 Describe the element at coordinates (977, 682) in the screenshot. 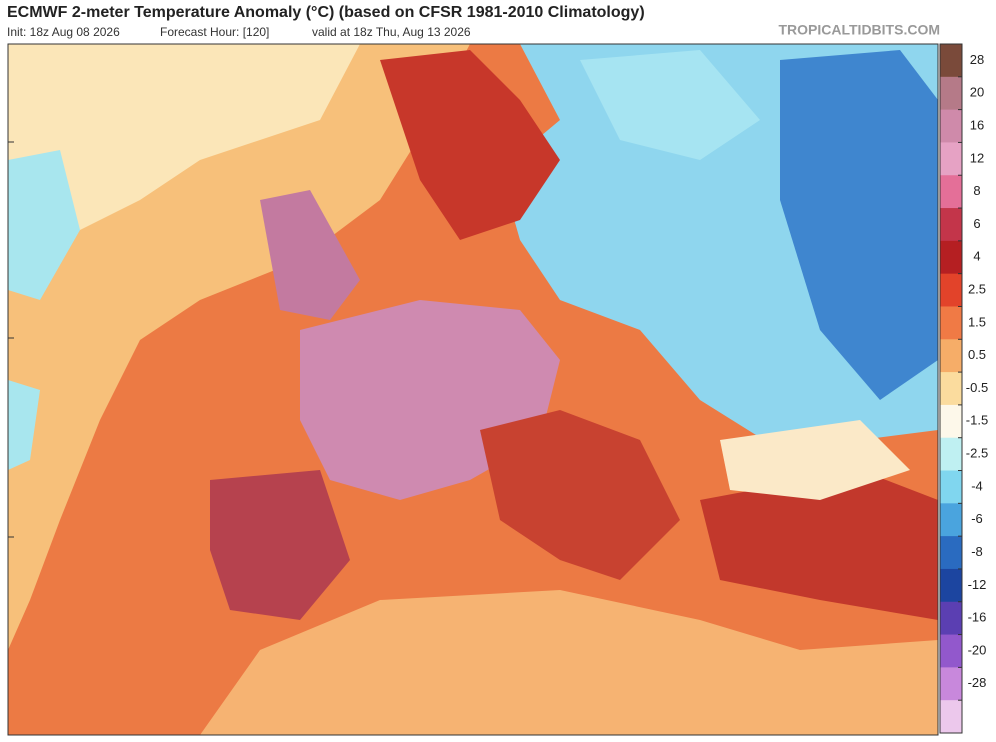

I see `colorbar-label: -28` at that location.